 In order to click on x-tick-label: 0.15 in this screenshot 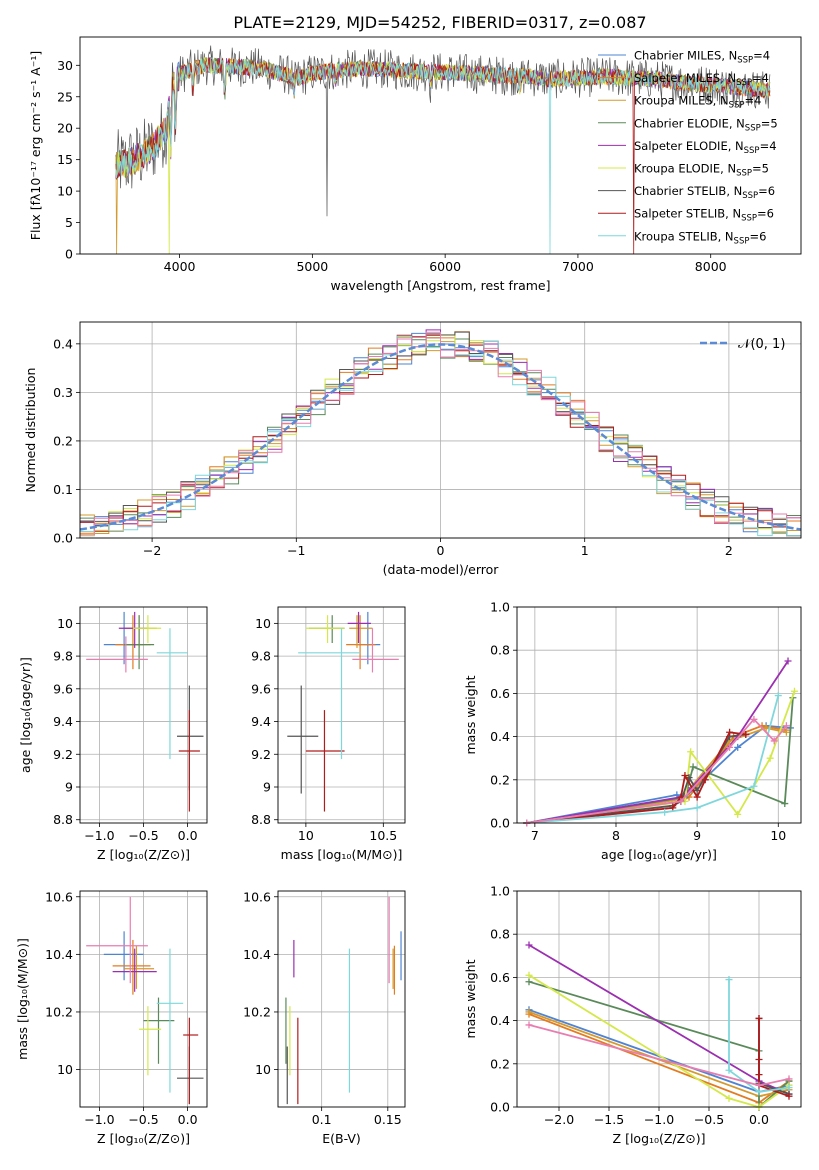, I will do `click(388, 1119)`.